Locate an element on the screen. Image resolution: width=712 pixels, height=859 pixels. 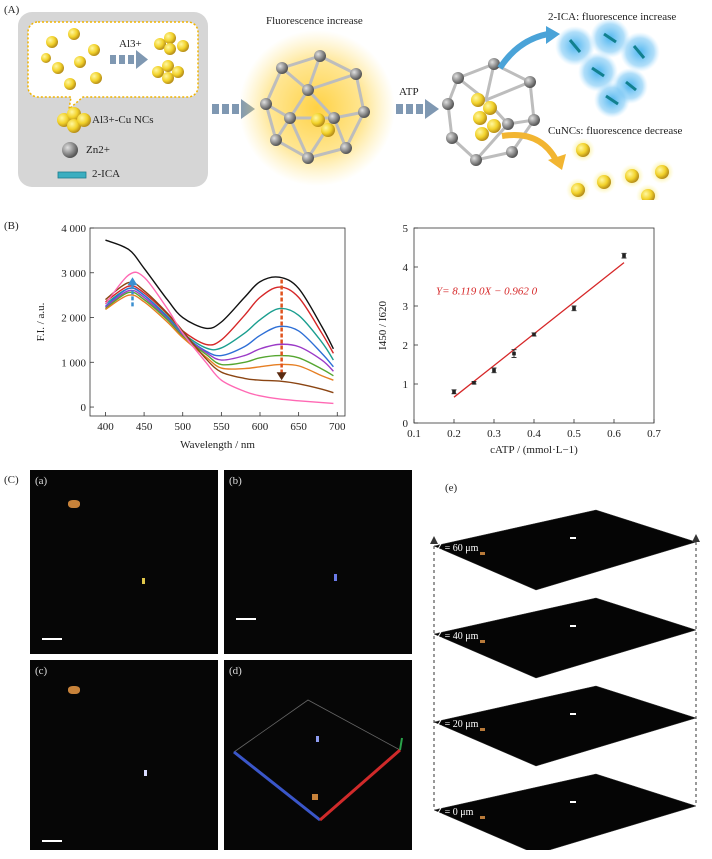
micro-image-a: (a) is located at coordinates (124, 562).